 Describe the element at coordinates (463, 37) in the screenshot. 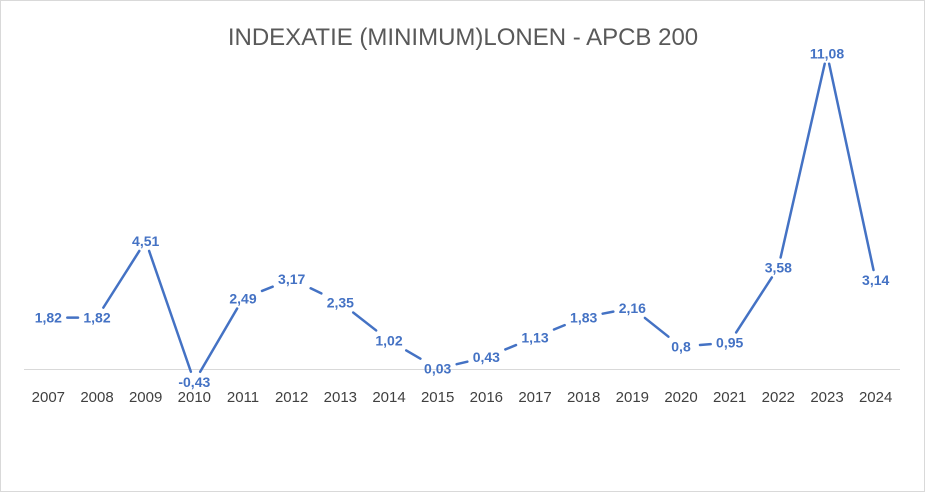

I see `chart-title: INDEXATIE (MINIMUM)LONEN - APCB 200` at that location.